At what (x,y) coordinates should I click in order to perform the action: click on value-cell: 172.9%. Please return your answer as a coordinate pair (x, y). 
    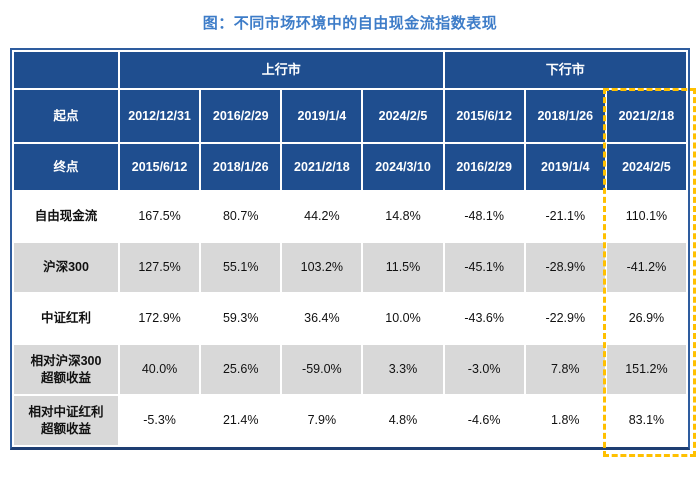
    Looking at the image, I should click on (159, 318).